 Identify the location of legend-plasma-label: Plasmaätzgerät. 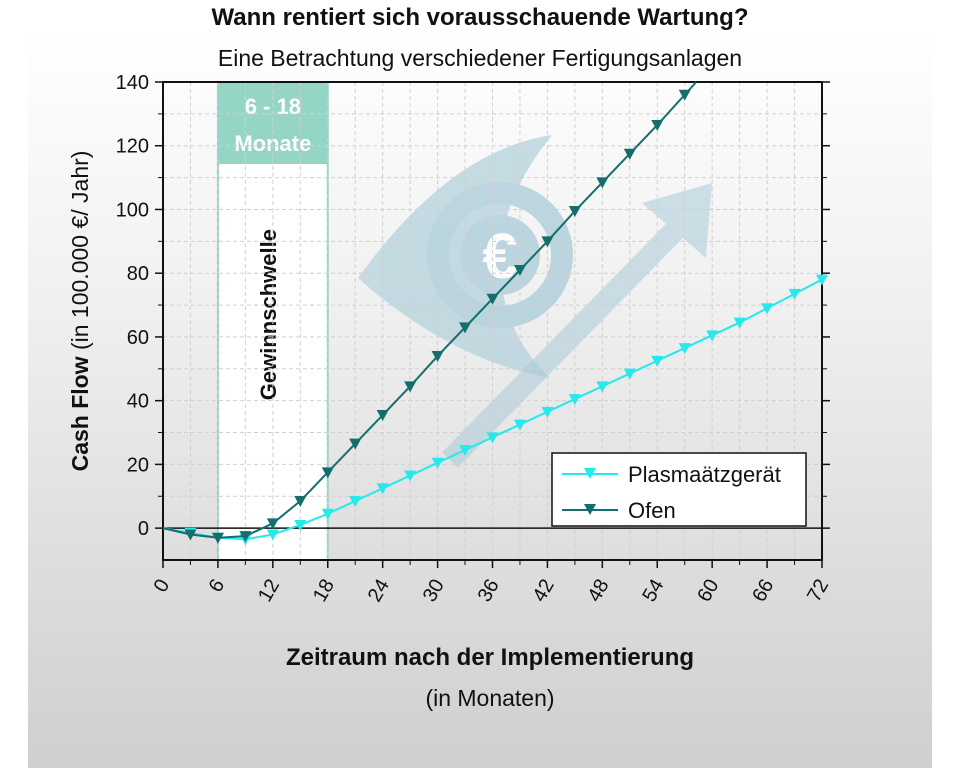
(704, 474).